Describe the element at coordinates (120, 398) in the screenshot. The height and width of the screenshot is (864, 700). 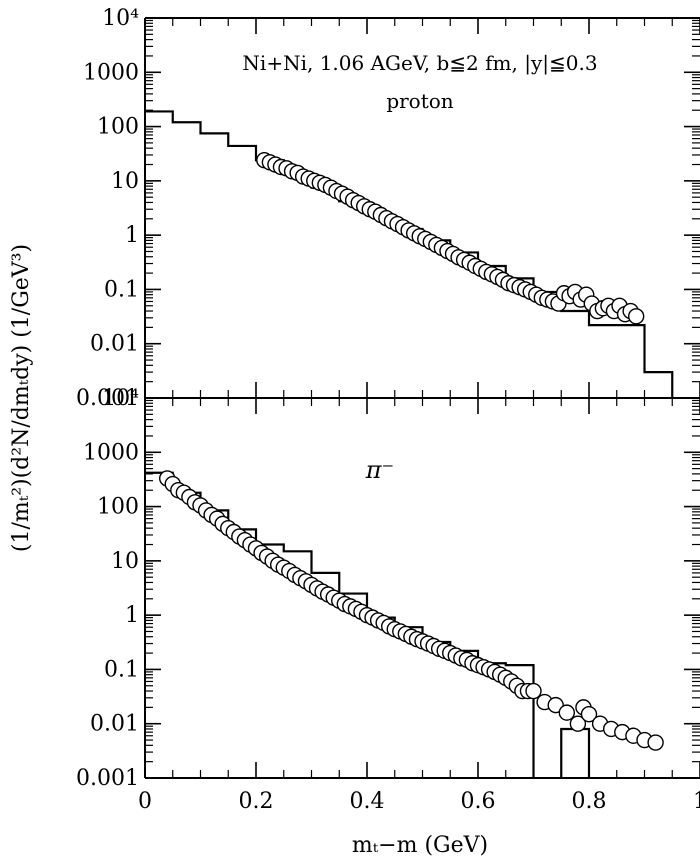
I see `bottom-ytick-label: 10⁴` at that location.